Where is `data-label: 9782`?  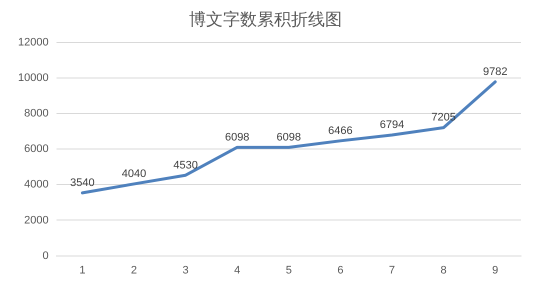 data-label: 9782 is located at coordinates (495, 72).